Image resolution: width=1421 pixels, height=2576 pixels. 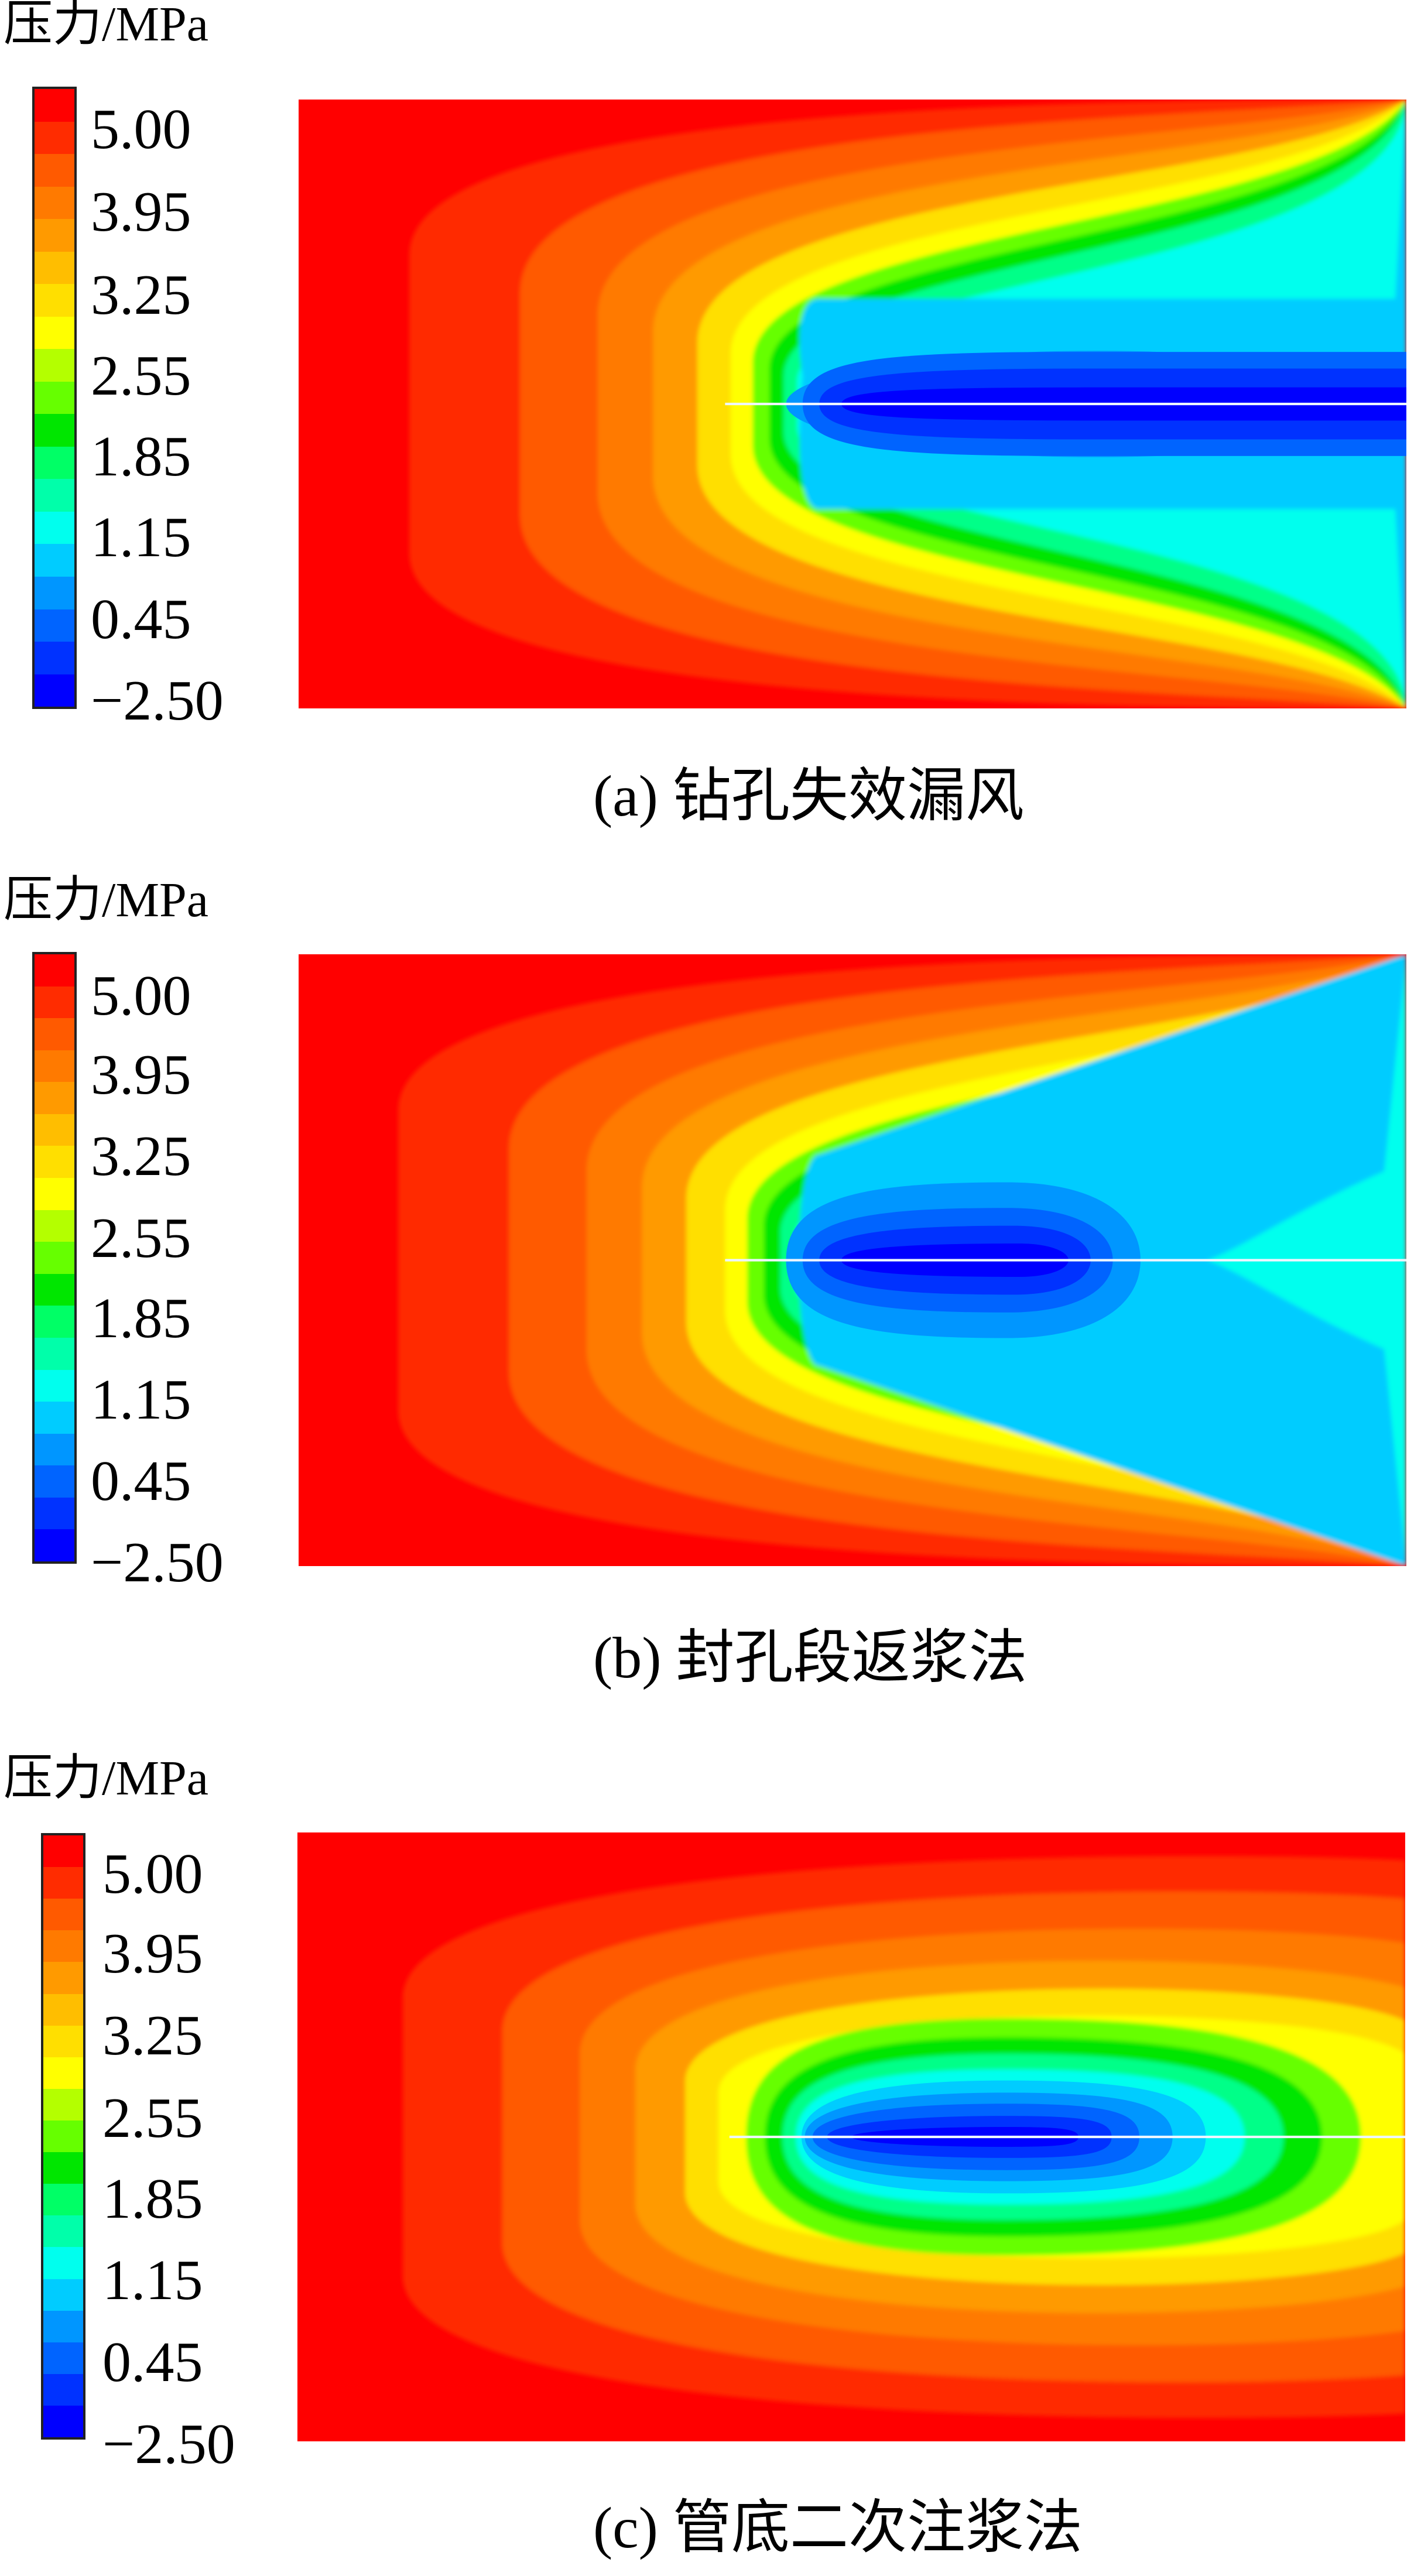 What do you see at coordinates (838, 2527) in the screenshot?
I see `caption-c: (c) 管底二次注浆法` at bounding box center [838, 2527].